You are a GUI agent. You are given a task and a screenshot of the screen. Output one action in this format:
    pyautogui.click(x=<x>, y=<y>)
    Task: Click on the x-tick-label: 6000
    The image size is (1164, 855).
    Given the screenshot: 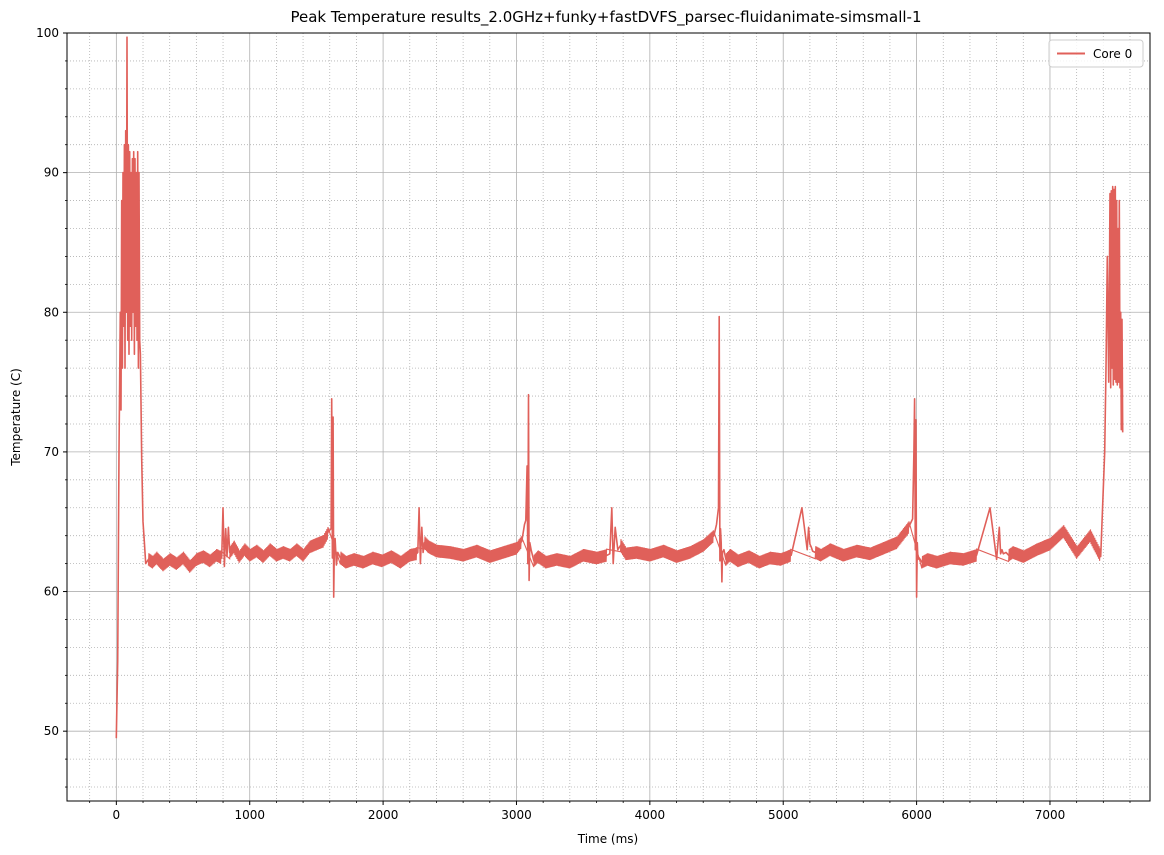 What is the action you would take?
    pyautogui.click(x=916, y=815)
    